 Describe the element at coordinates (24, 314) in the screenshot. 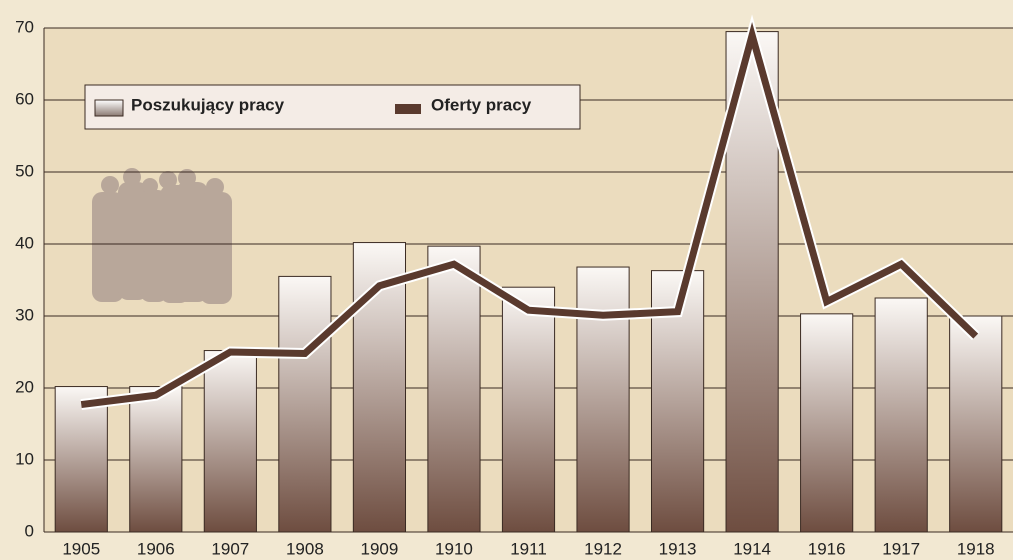

I see `y-tick-label: 30` at that location.